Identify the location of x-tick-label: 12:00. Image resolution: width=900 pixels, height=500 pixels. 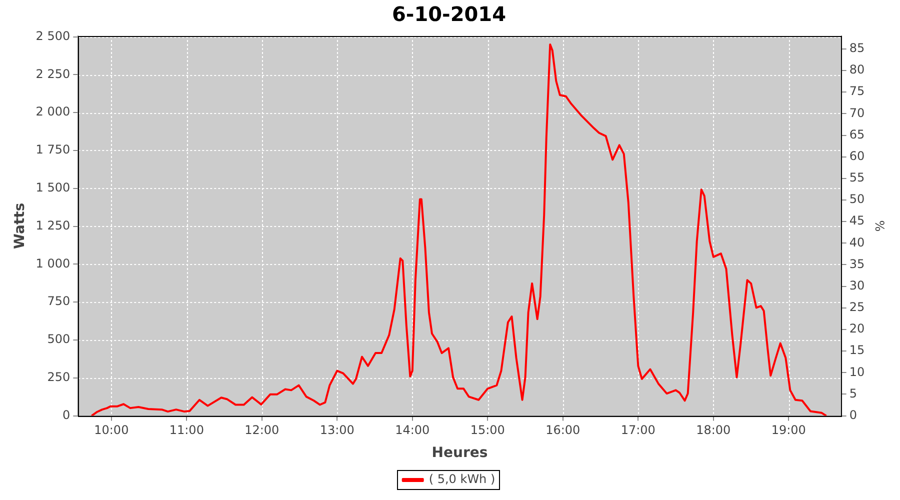
(262, 430).